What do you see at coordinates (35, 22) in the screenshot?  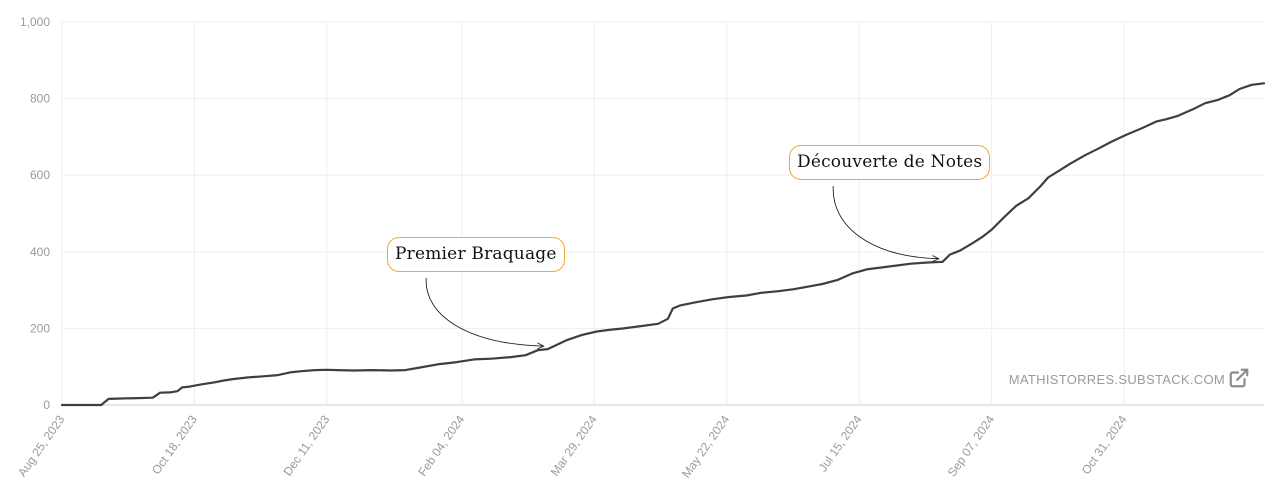 I see `y-tick-label: 1,000` at bounding box center [35, 22].